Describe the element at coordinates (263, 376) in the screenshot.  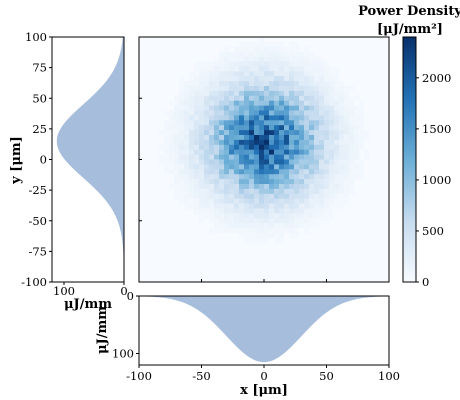
I see `x-tick-label: 0` at that location.